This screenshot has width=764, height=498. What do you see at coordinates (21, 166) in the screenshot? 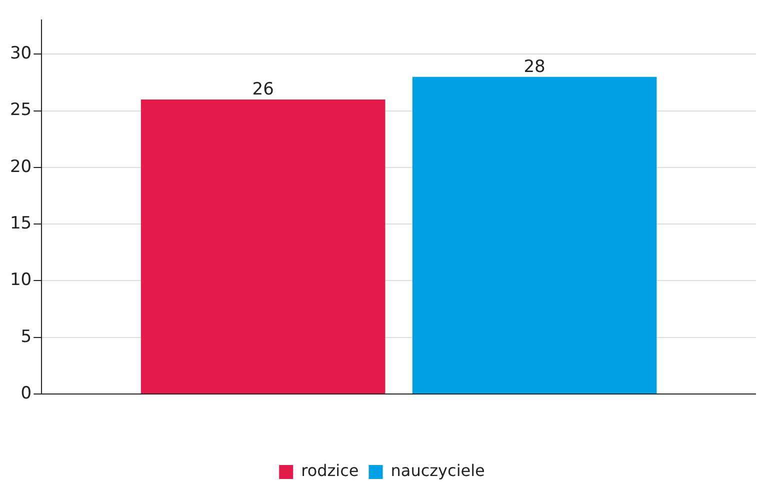
I see `y-tick-label: 20` at bounding box center [21, 166].